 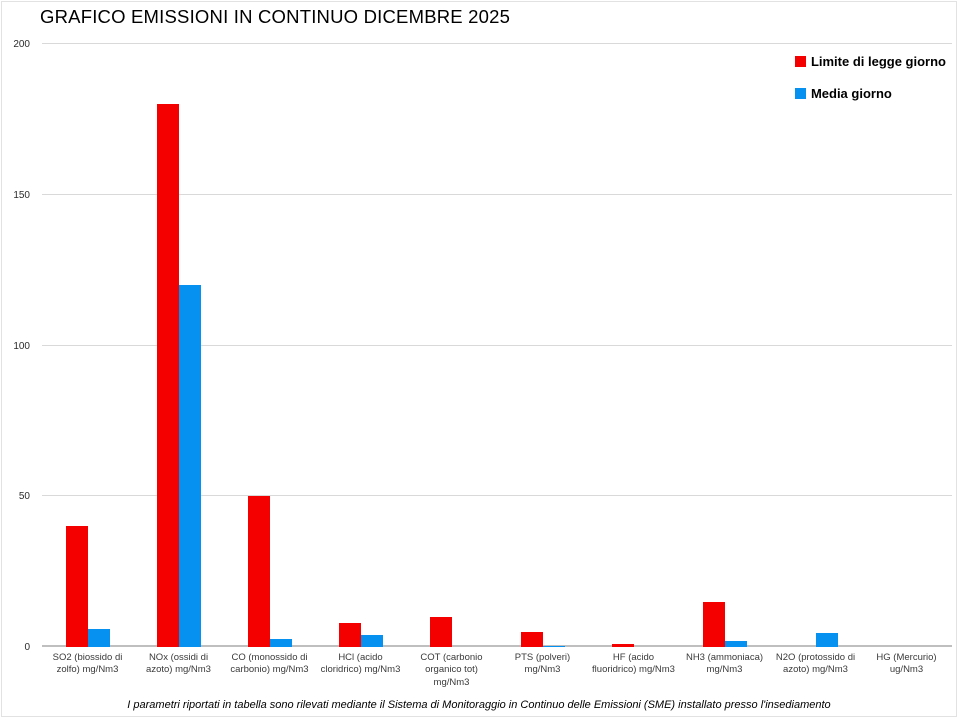 What do you see at coordinates (870, 77) in the screenshot?
I see `legend: Limite di legge giorno Media giorno` at bounding box center [870, 77].